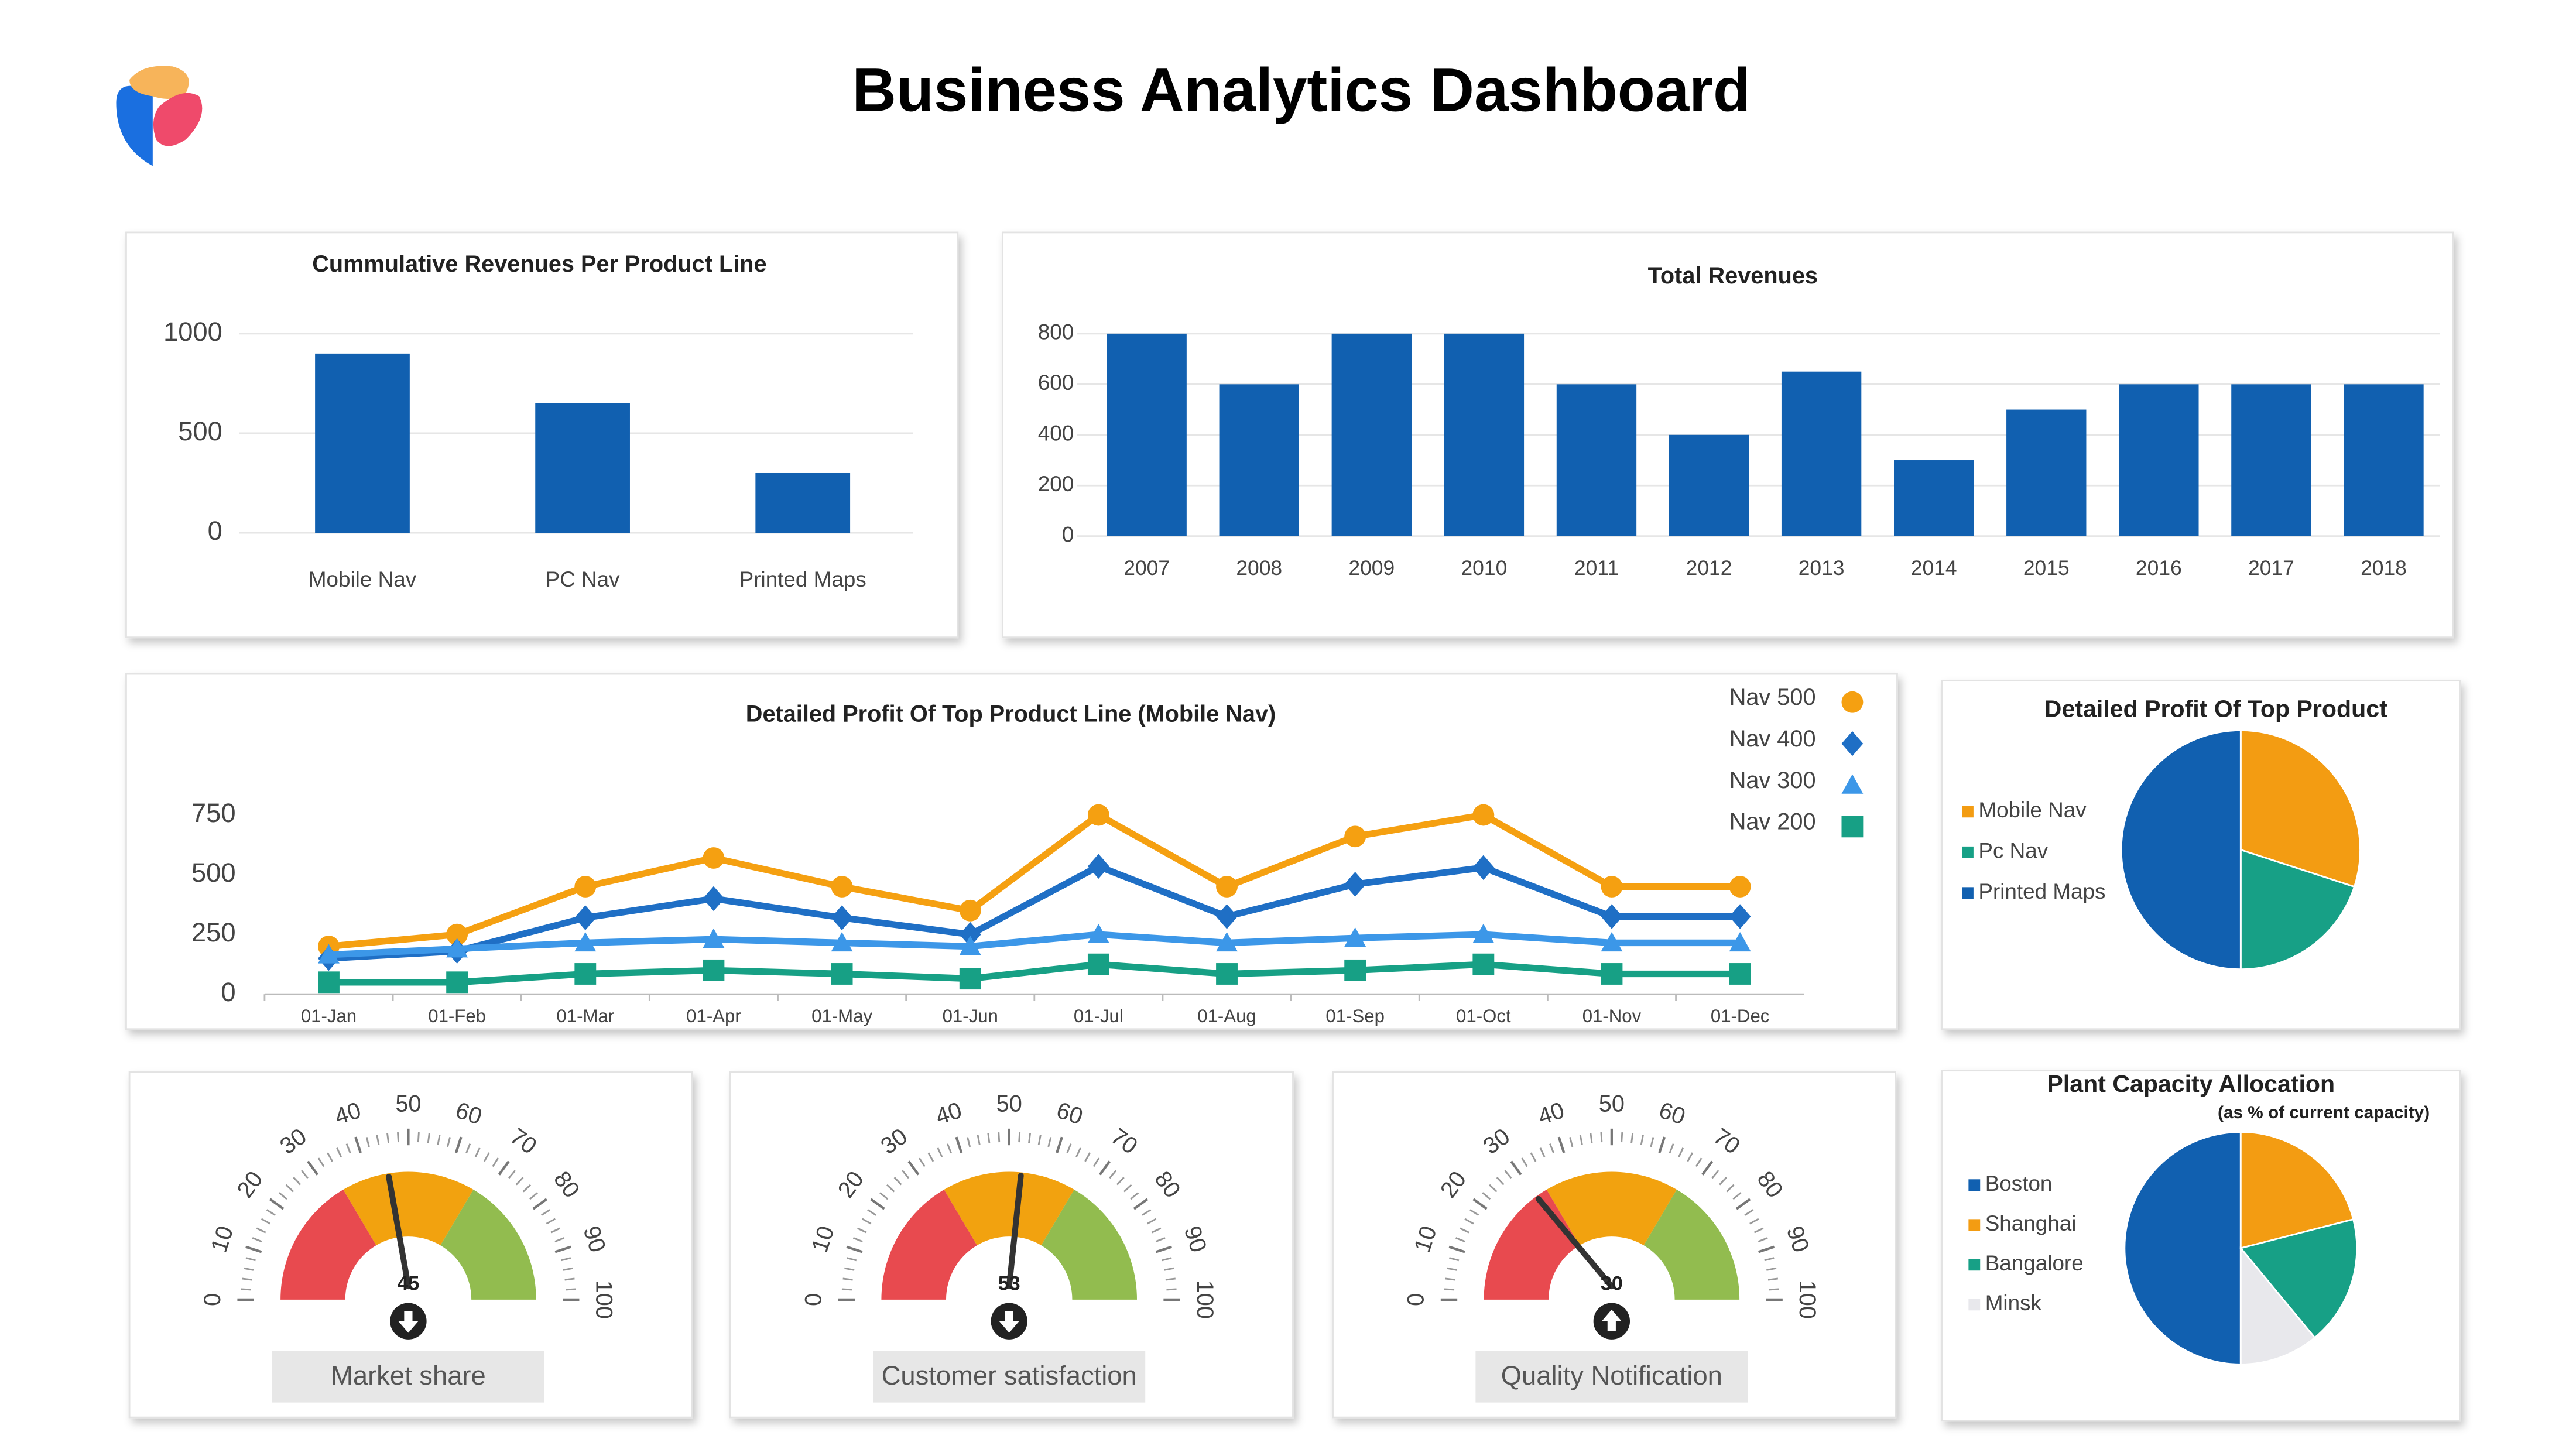  I want to click on x-tick-label: 01-May, so click(842, 1016).